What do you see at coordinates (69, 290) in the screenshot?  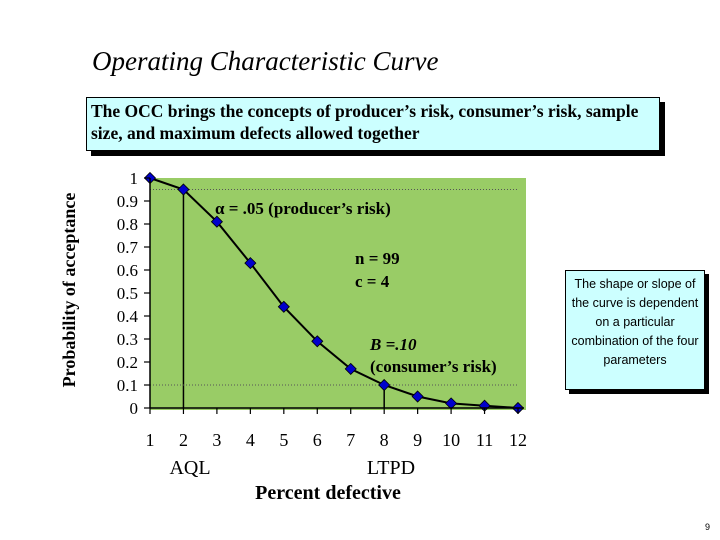 I see `y-axis-label: Probability of acceptance` at bounding box center [69, 290].